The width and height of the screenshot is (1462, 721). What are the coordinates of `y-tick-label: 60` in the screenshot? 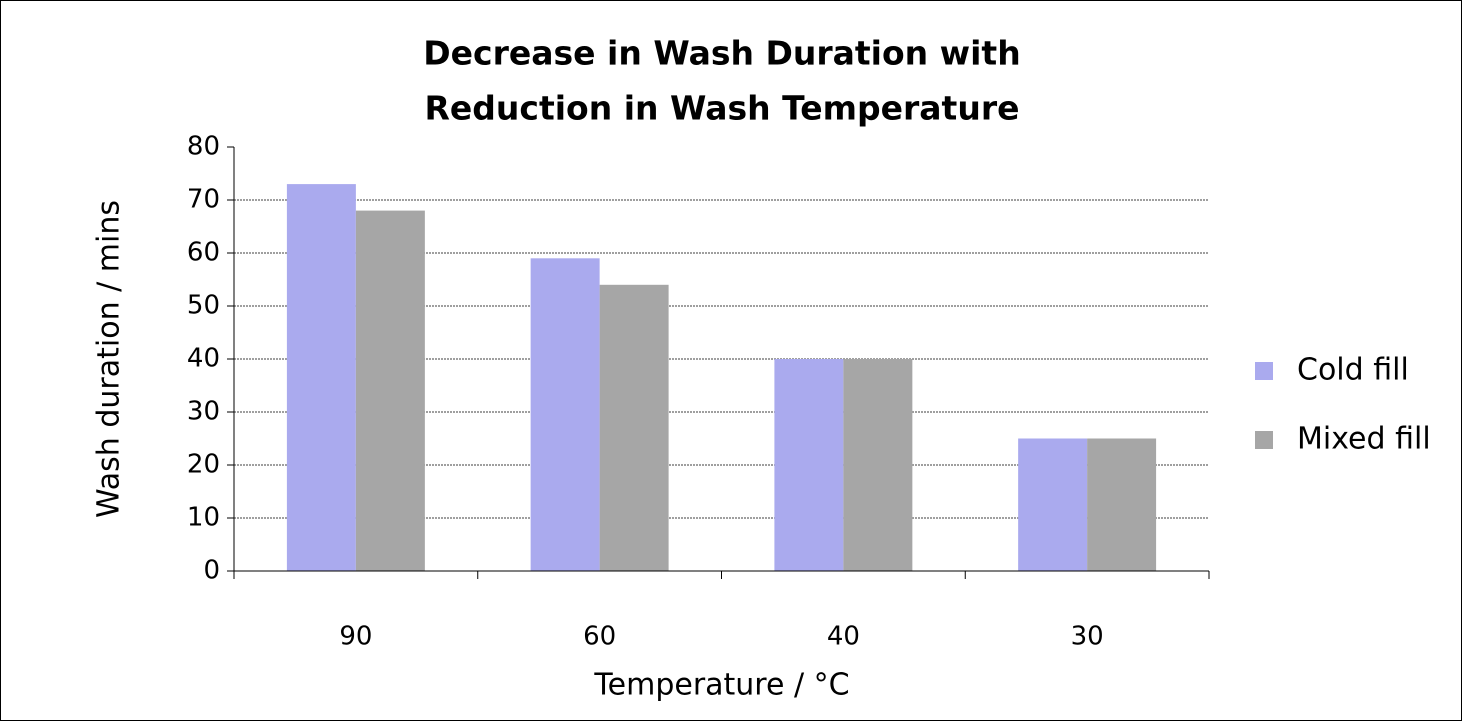 It's located at (203, 253).